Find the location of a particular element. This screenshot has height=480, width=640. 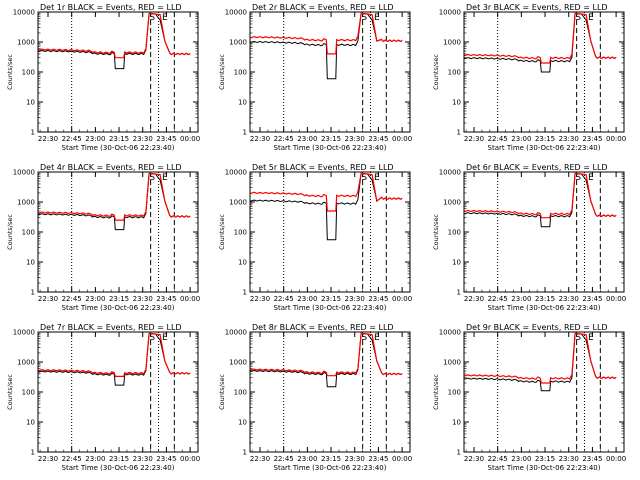

chart-title: Det 3r BLACK = Events, RED = LLD is located at coordinates (537, 7).